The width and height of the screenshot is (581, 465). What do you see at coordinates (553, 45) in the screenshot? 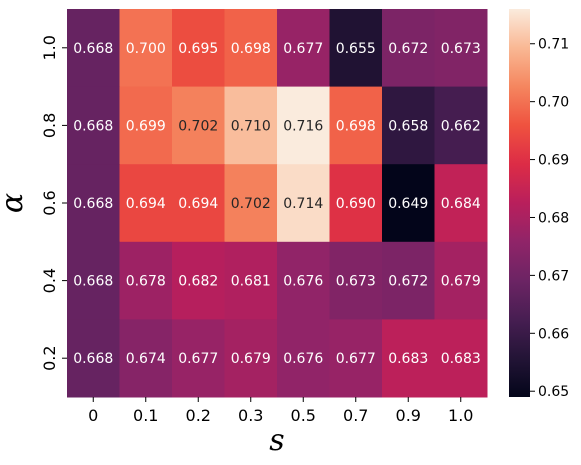
I see `colorbar-tick-label: 0.71` at bounding box center [553, 45].